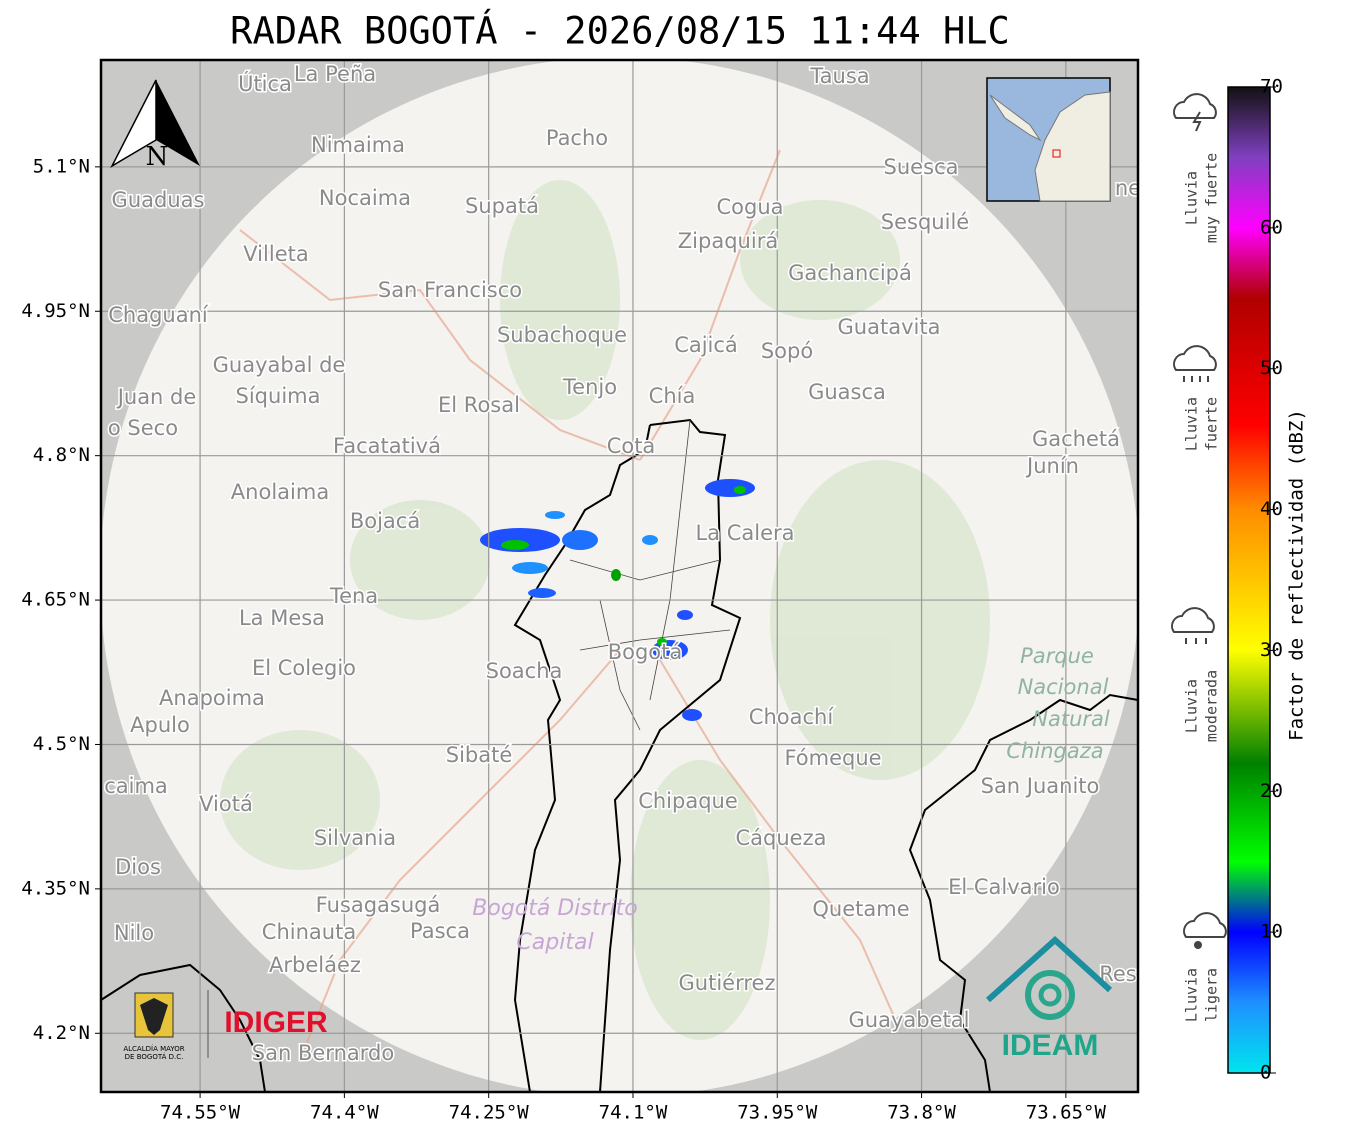  Describe the element at coordinates (160, 725) in the screenshot. I see `place-label: Apulo` at that location.